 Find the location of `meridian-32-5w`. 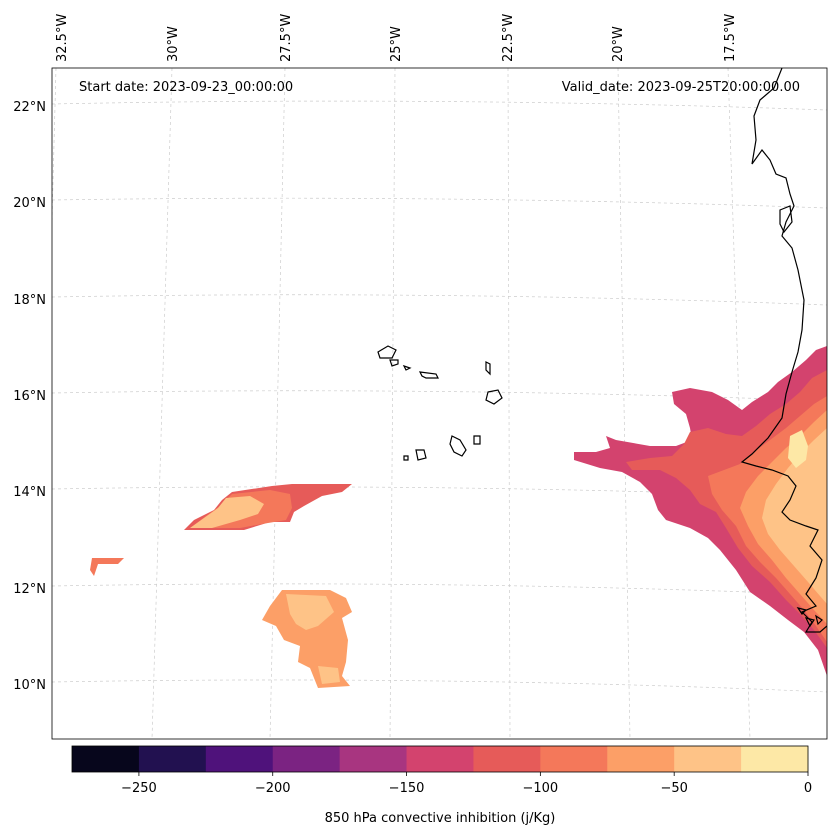

meridian-32-5w is located at coordinates (54, 144).